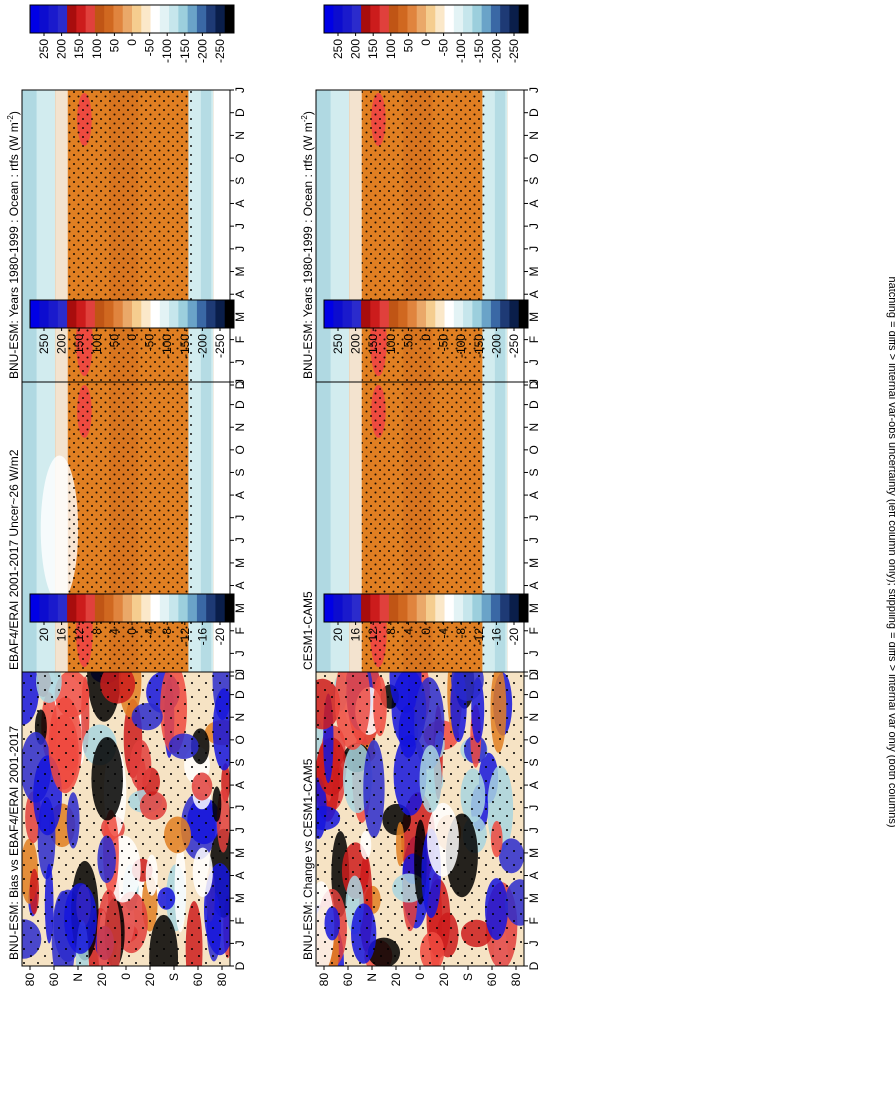 This screenshot has height=1105, width=895. I want to click on colorbar-tick-label: 20, so click(44, 635).